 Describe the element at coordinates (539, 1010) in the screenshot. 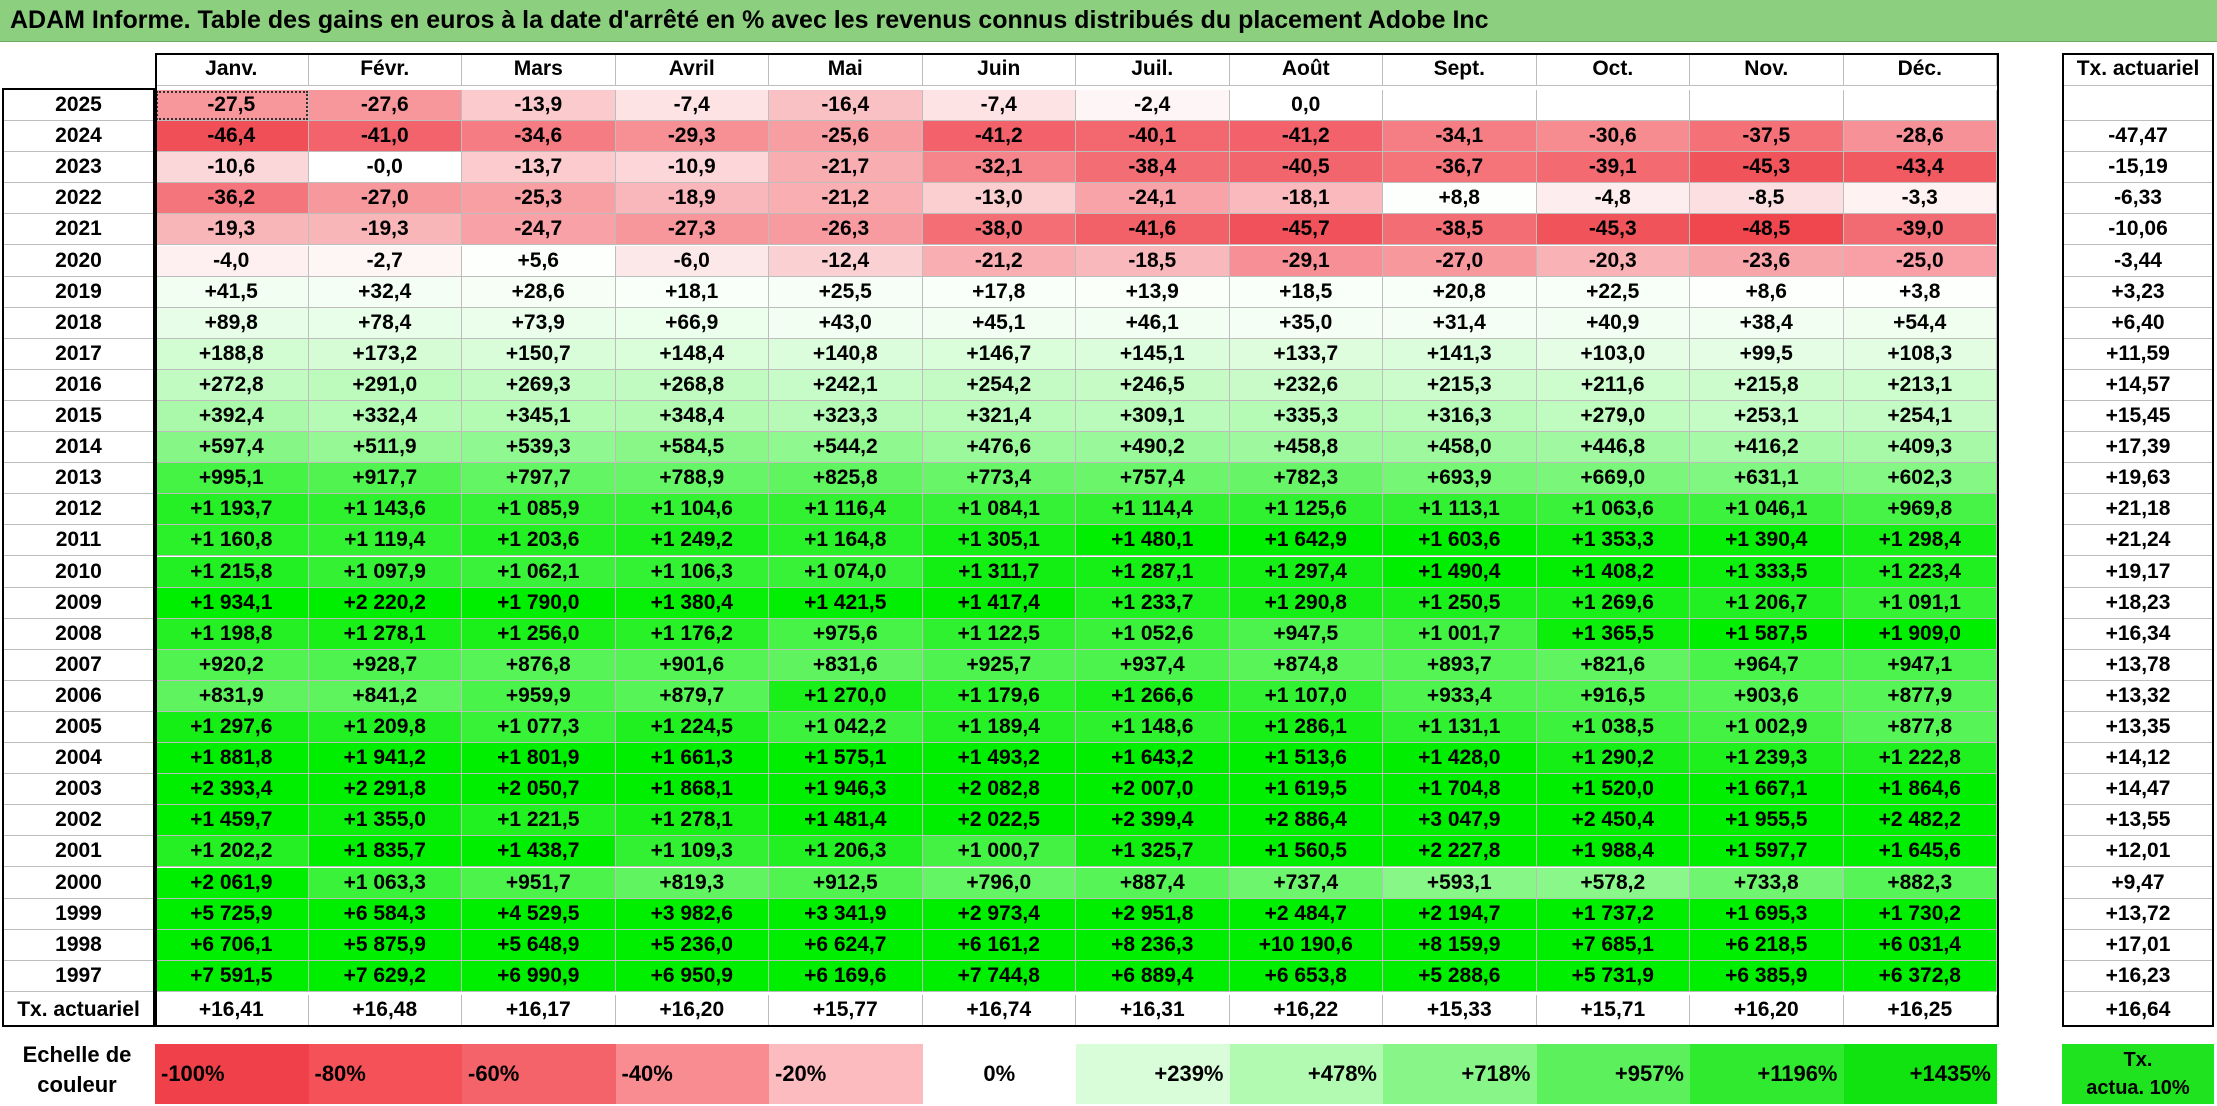

I see `footer-value: +16,17` at that location.